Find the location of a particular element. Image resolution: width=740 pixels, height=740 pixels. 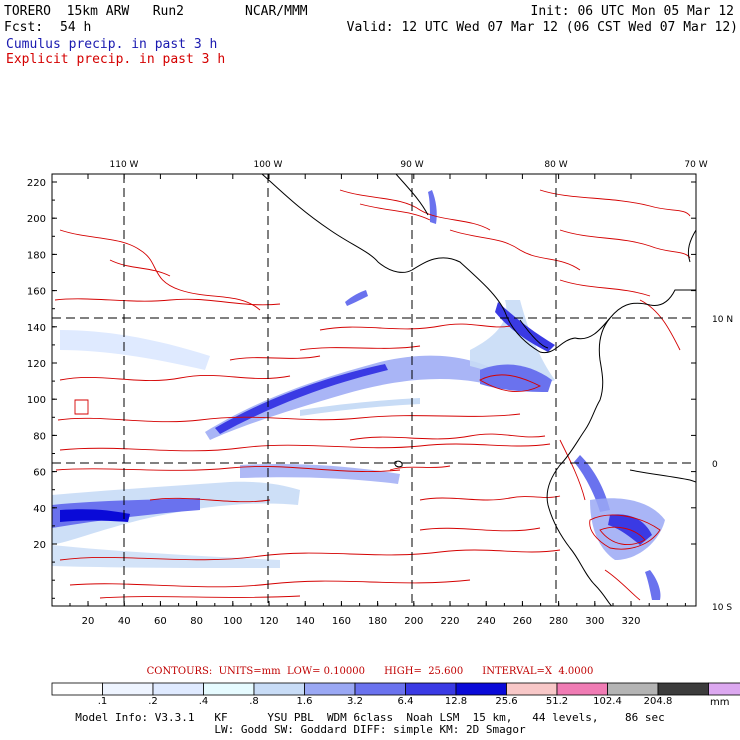

x-tick-label: 160 is located at coordinates (341, 621).